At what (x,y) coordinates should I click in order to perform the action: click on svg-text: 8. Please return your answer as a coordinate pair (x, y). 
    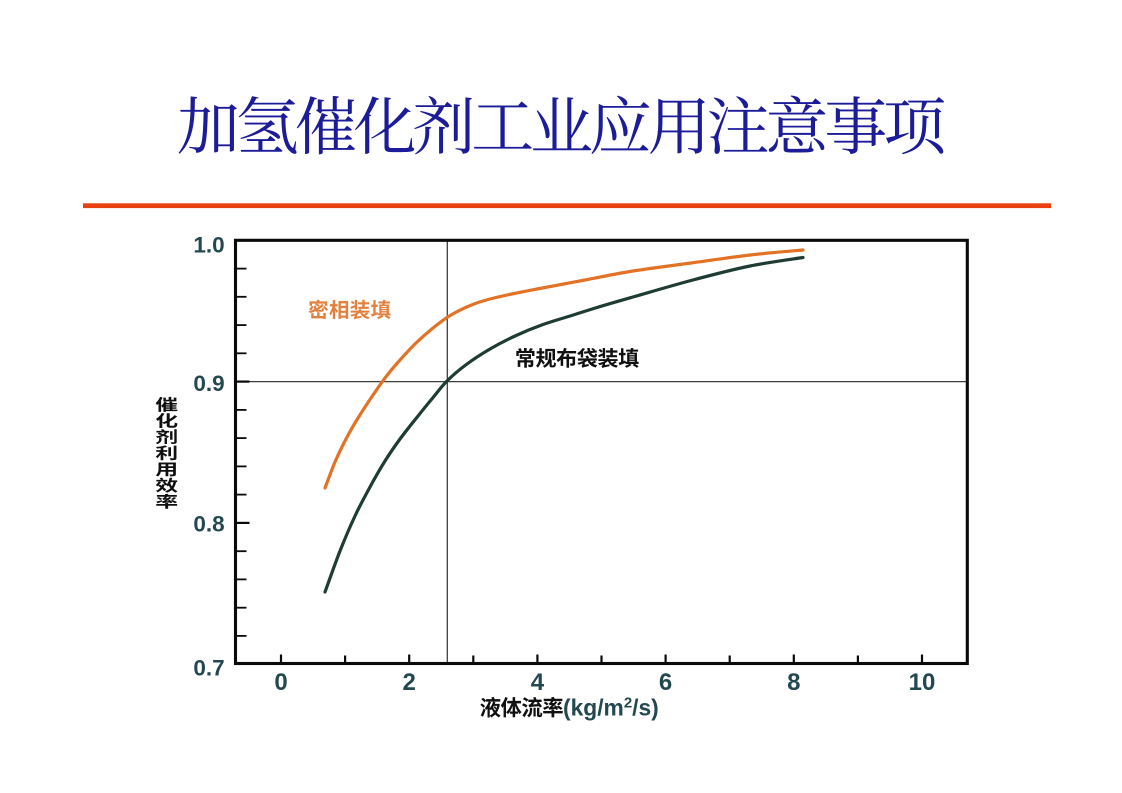
    Looking at the image, I should click on (793, 682).